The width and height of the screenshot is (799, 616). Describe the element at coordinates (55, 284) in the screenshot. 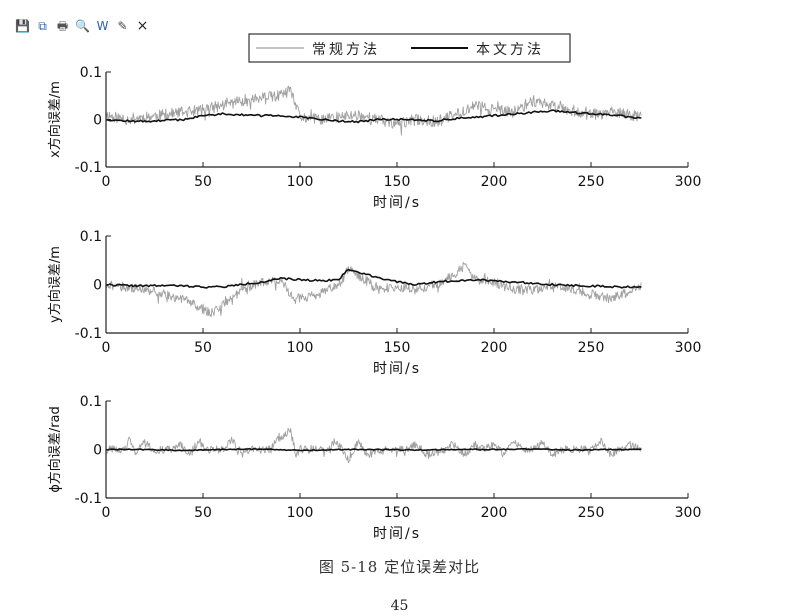

I see `ylabel-1: y方向误差/m` at that location.